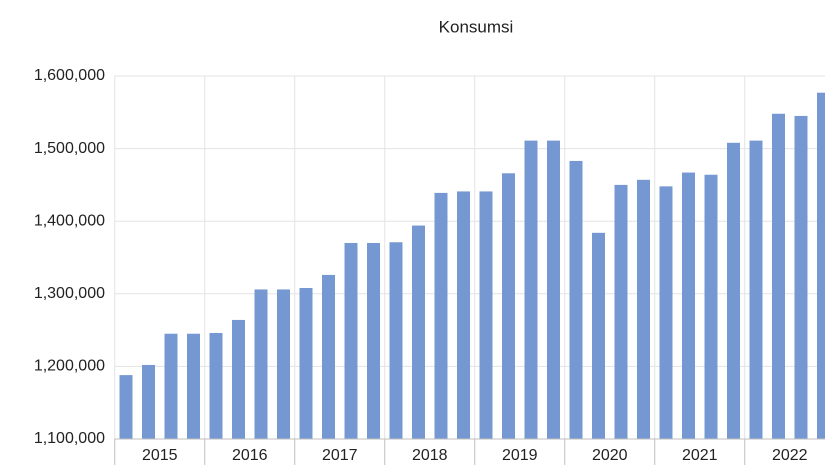 The image size is (825, 467). Describe the element at coordinates (610, 455) in the screenshot. I see `x-tick-label: 2020` at that location.